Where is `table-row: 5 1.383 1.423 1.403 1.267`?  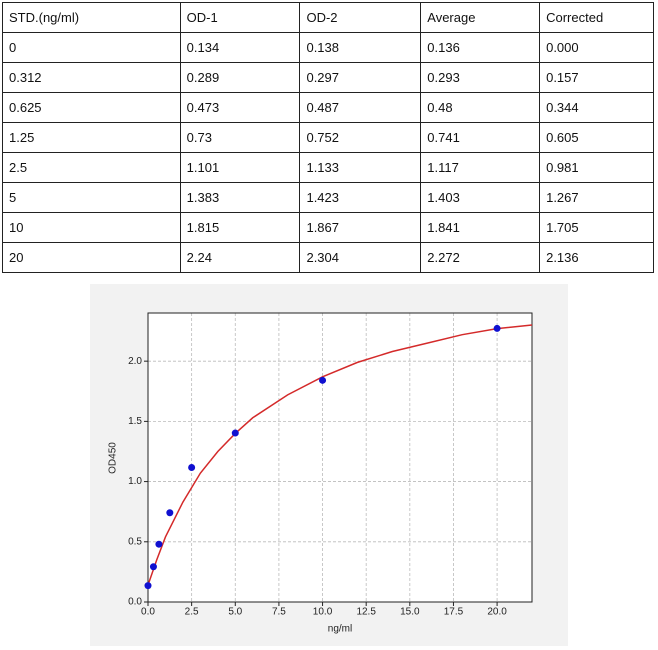
table-row: 5 1.383 1.423 1.403 1.267 is located at coordinates (328, 197).